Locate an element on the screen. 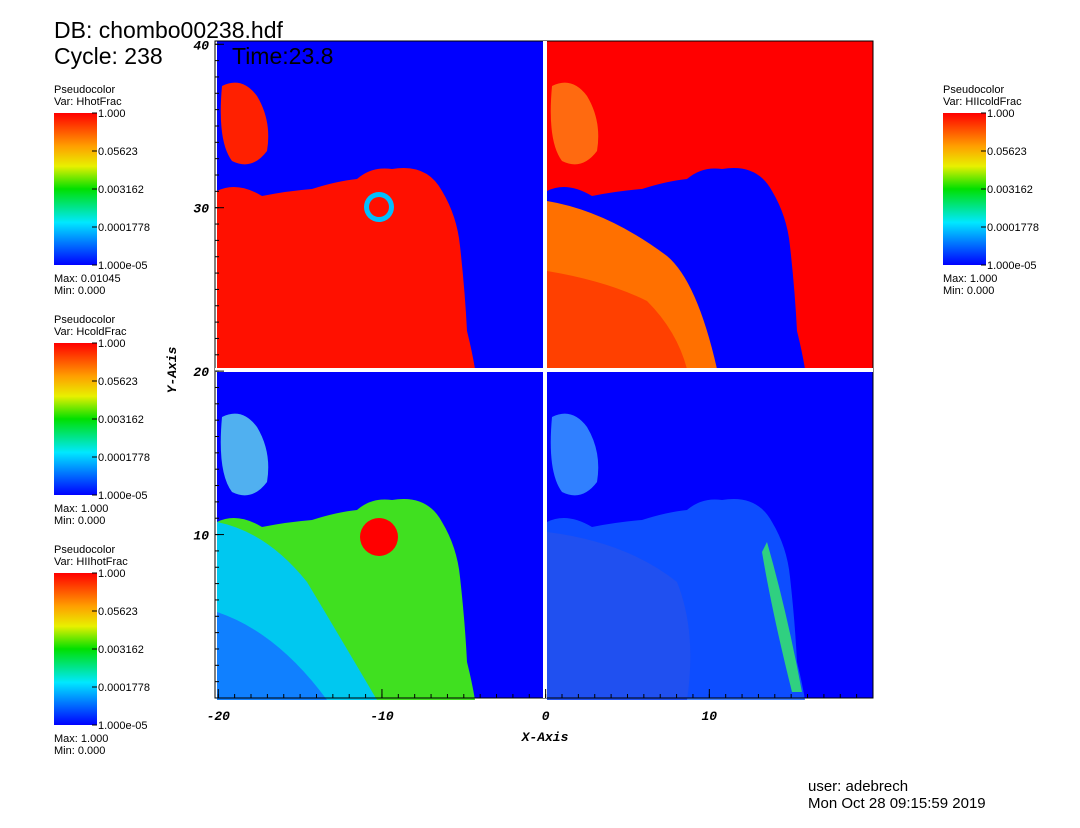  panel-hiicold is located at coordinates (710, 205).